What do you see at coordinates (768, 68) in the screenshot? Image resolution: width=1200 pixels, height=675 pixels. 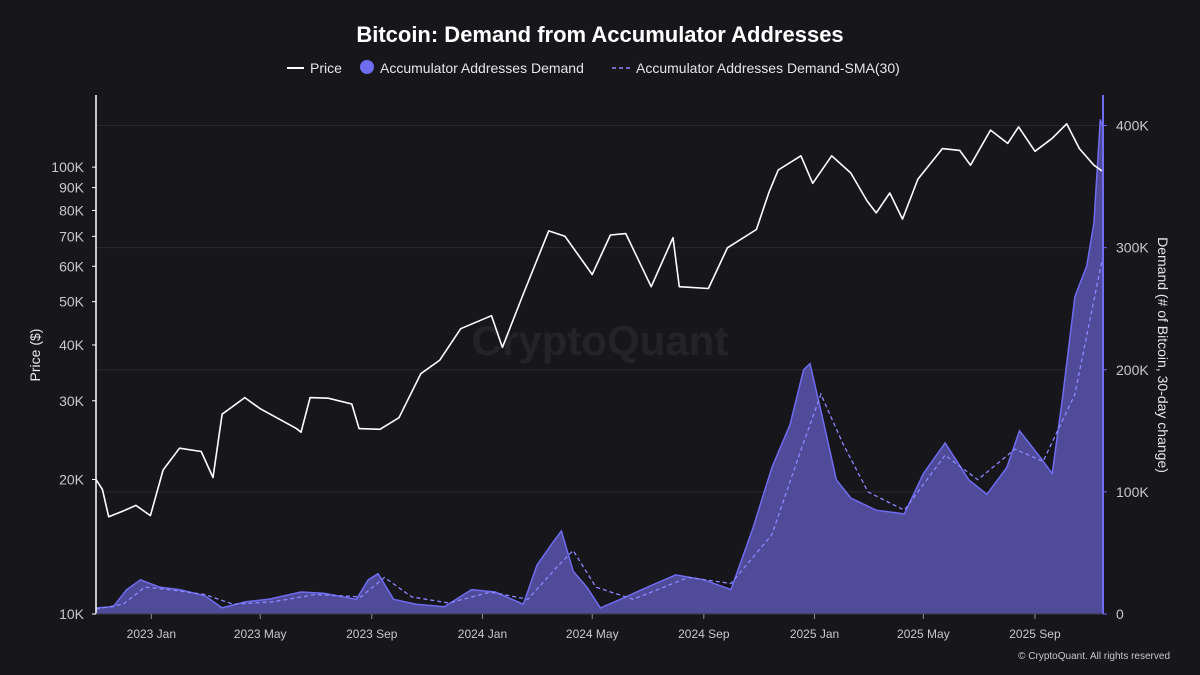 I see `legend-sma-label: Accumulator Addresses Demand-SMA(30)` at bounding box center [768, 68].